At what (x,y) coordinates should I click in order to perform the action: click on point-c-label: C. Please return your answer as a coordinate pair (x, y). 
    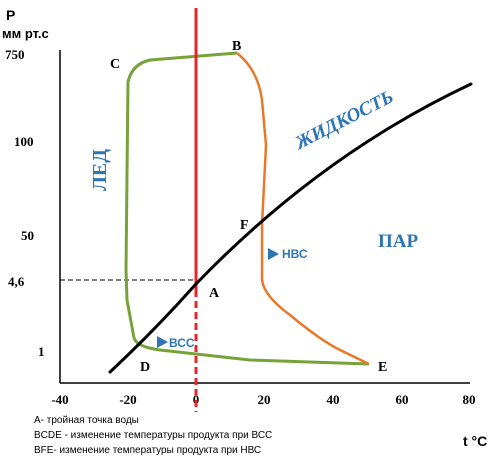
    Looking at the image, I should click on (115, 64).